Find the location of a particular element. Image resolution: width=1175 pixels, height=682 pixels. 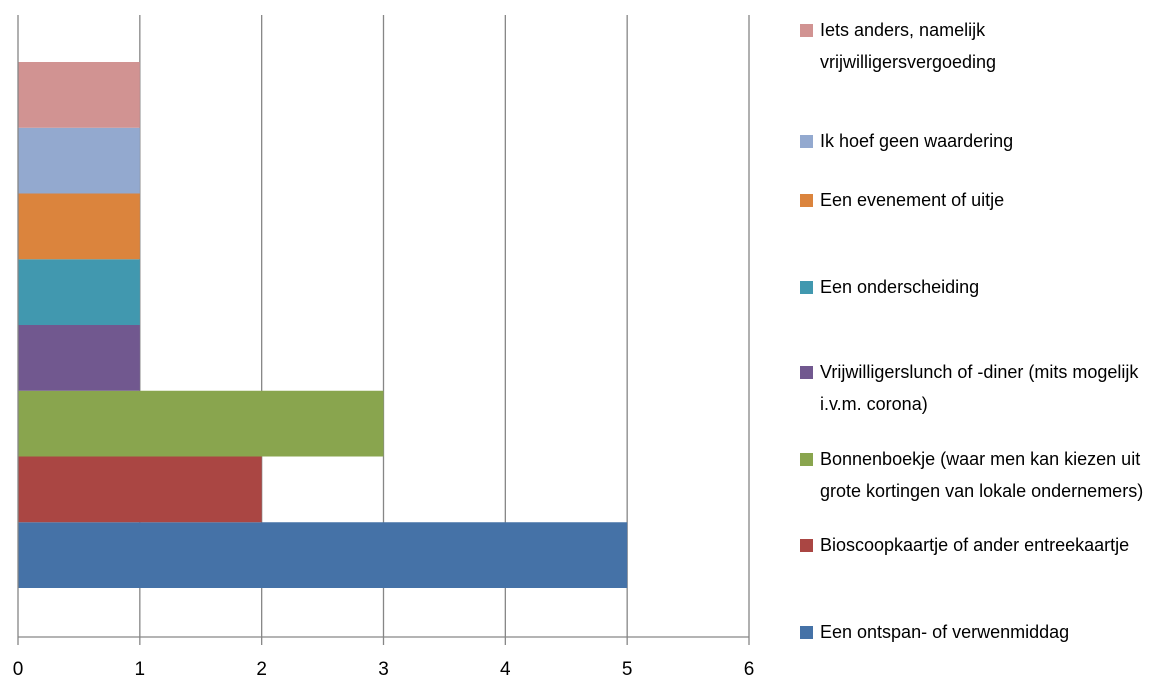

legend-entry: Een ontspan- of verwenmiddag is located at coordinates (980, 632).